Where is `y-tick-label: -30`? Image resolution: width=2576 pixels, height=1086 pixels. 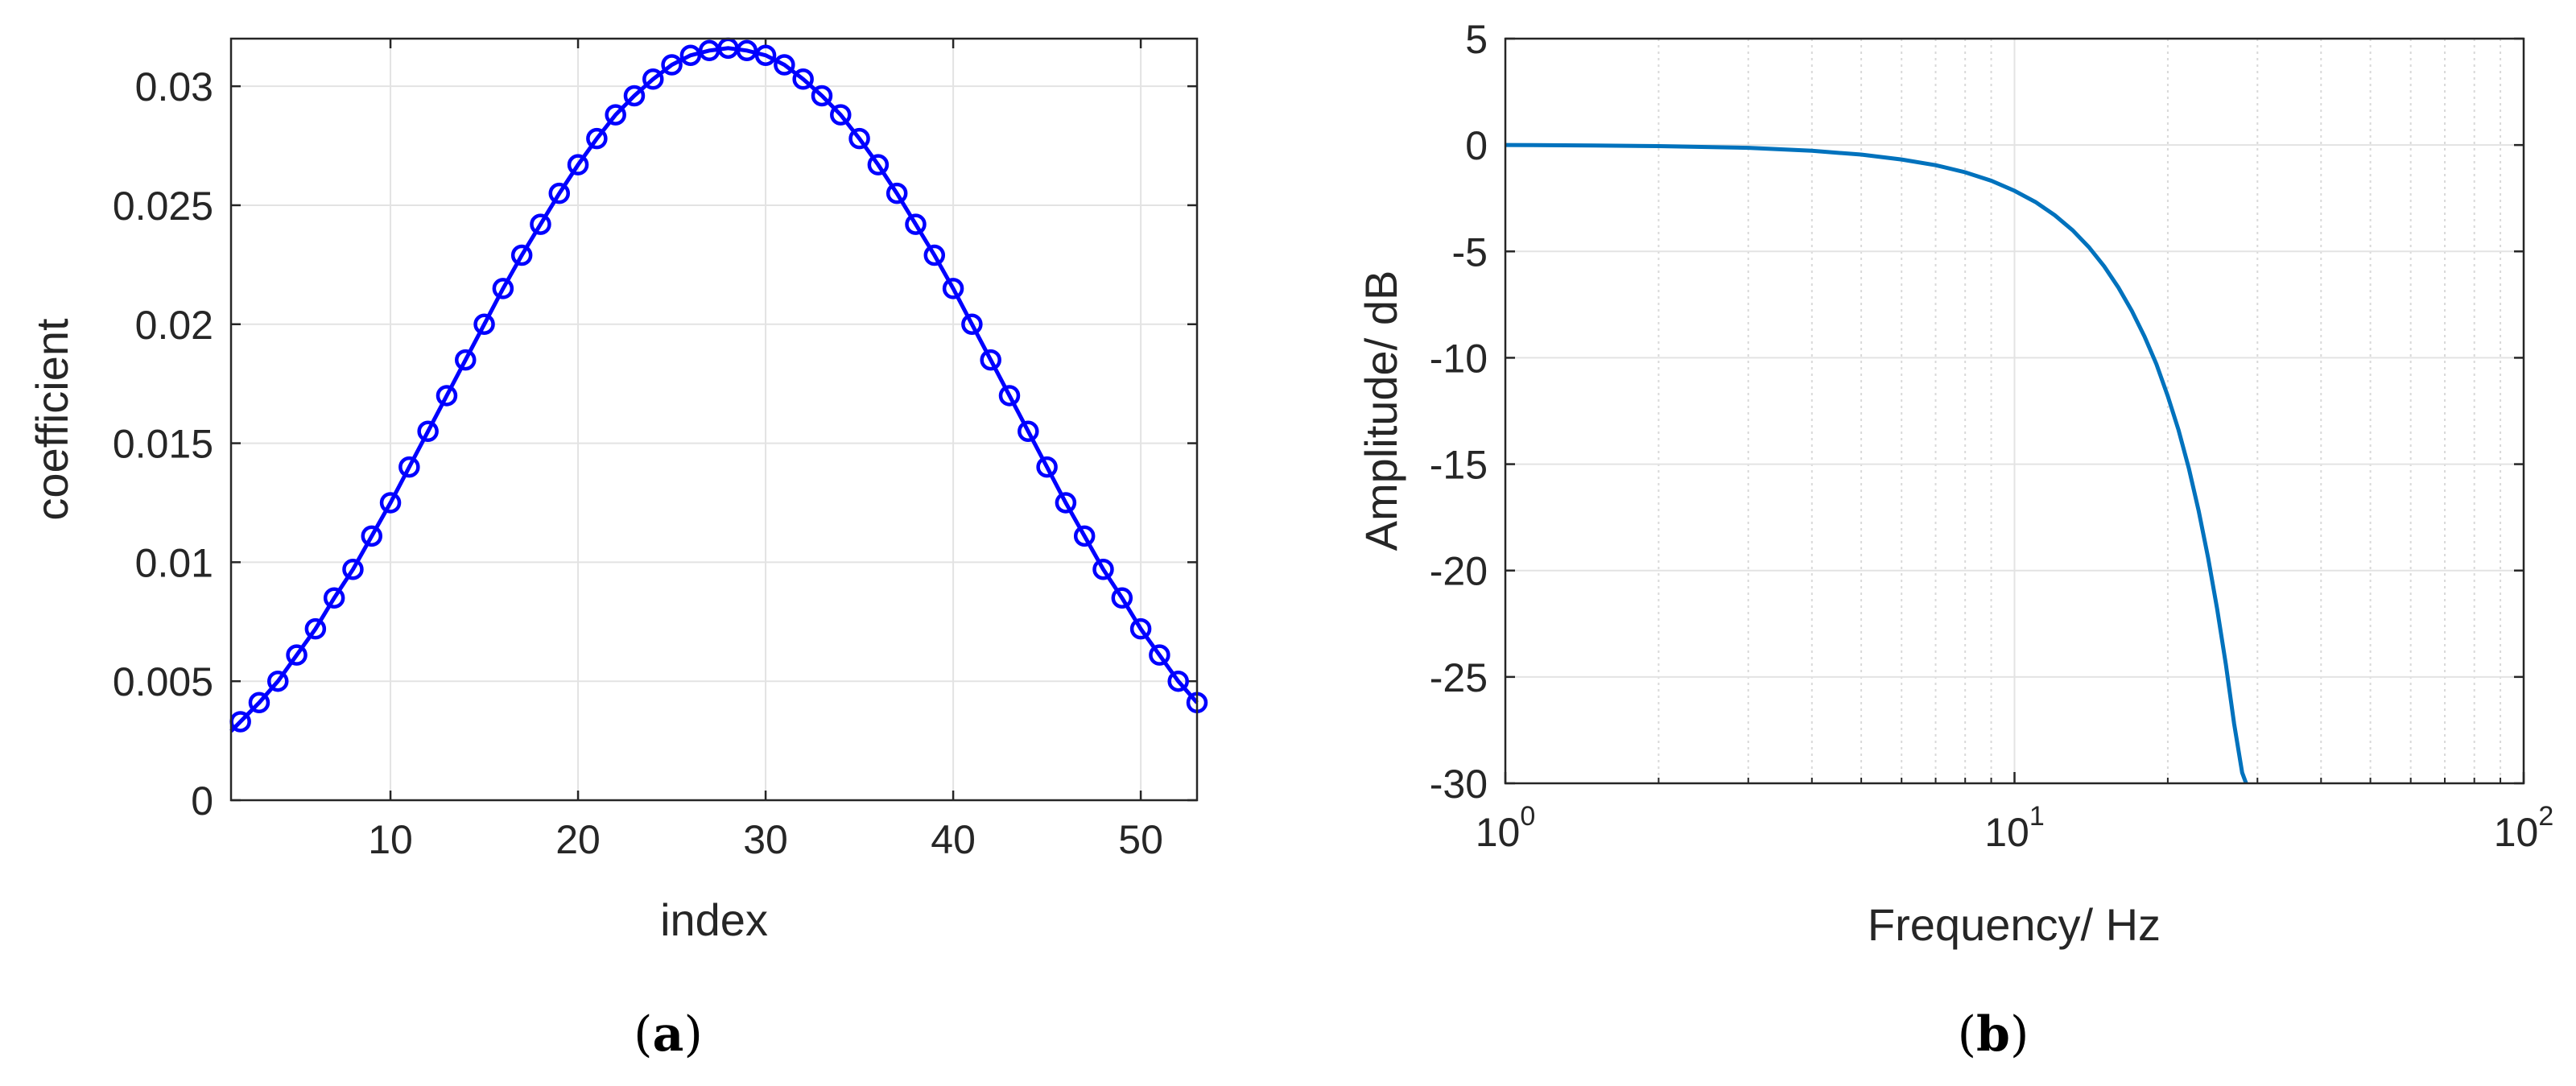
y-tick-label: -30 is located at coordinates (1459, 784).